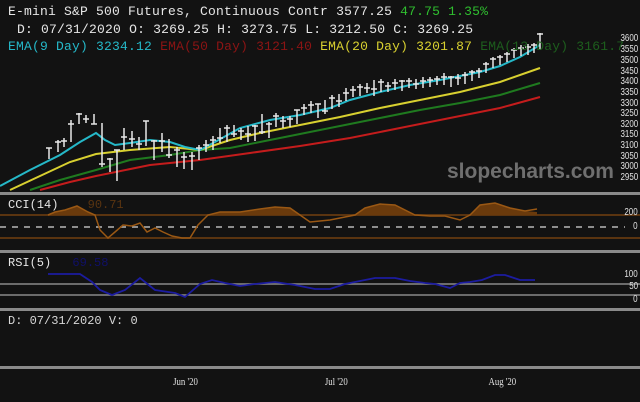 The image size is (640, 402). Describe the element at coordinates (80, 46) in the screenshot. I see `ema9-legend: EMA(9 Day) 3234.12` at that location.